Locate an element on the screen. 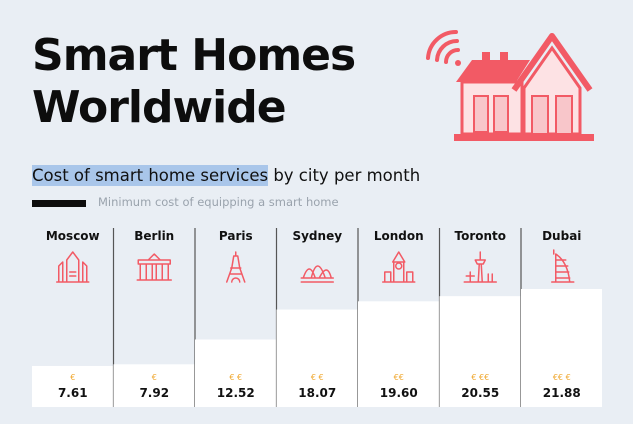  cost-tier-label: €€ is located at coordinates (399, 377).